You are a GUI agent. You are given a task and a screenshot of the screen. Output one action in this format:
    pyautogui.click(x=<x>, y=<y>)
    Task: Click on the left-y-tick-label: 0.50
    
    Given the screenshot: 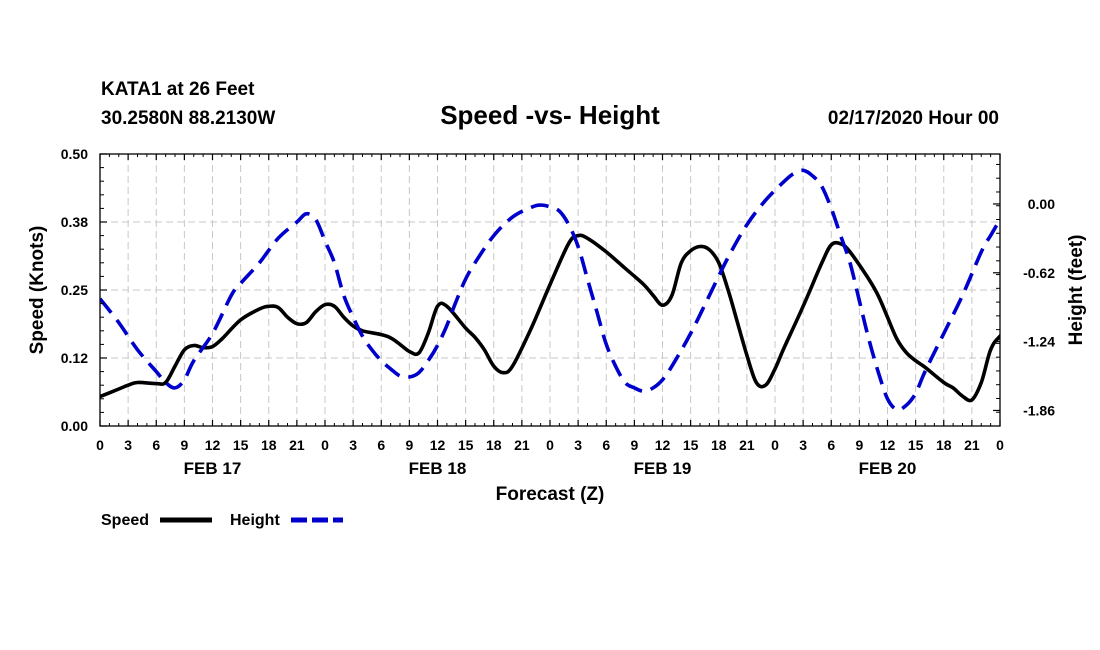 What is the action you would take?
    pyautogui.click(x=74, y=154)
    